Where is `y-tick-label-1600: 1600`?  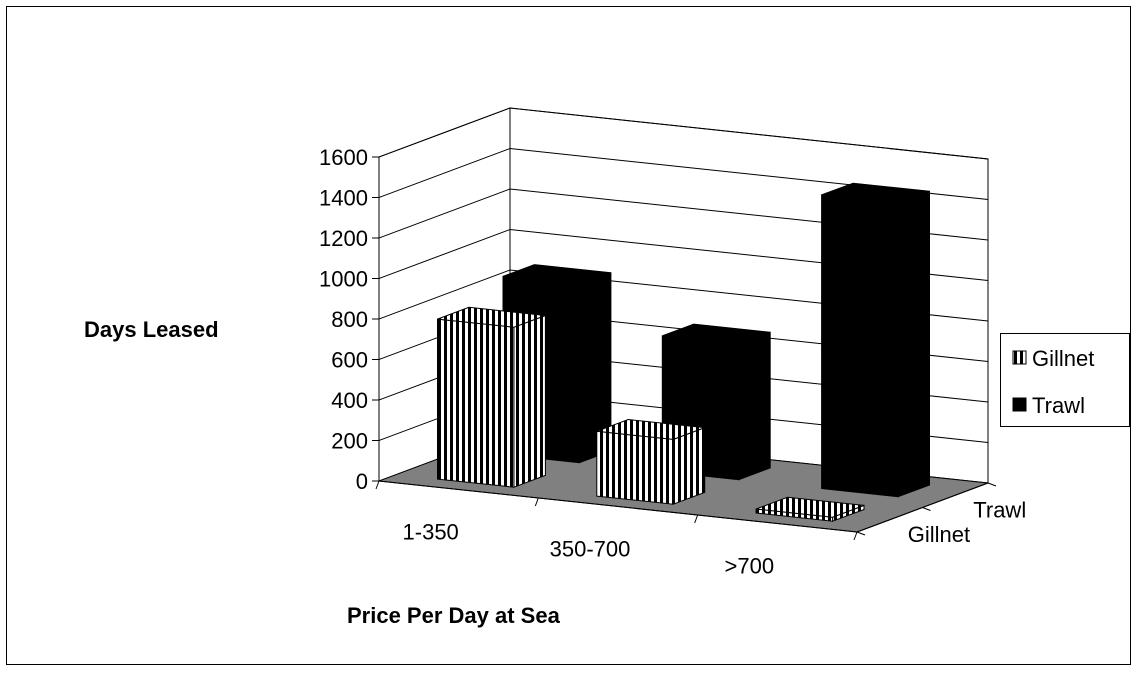 y-tick-label-1600: 1600 is located at coordinates (343, 157).